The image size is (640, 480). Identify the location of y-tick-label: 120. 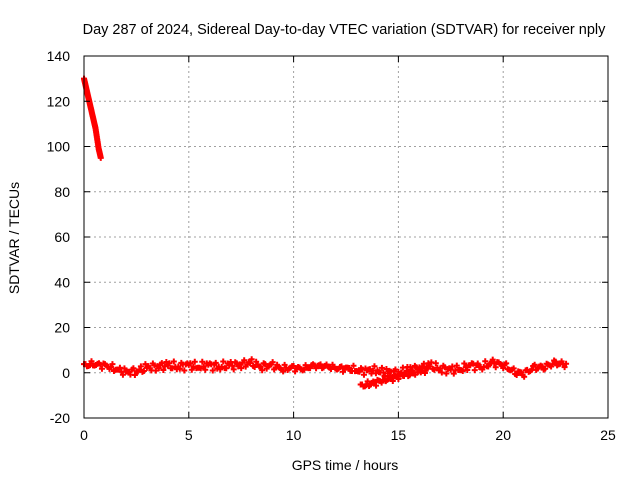
(59, 101).